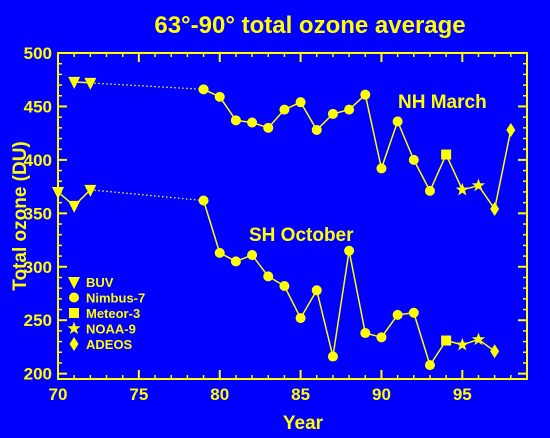  Describe the element at coordinates (20, 216) in the screenshot. I see `y-axis-label: Total ozone (DU)` at that location.